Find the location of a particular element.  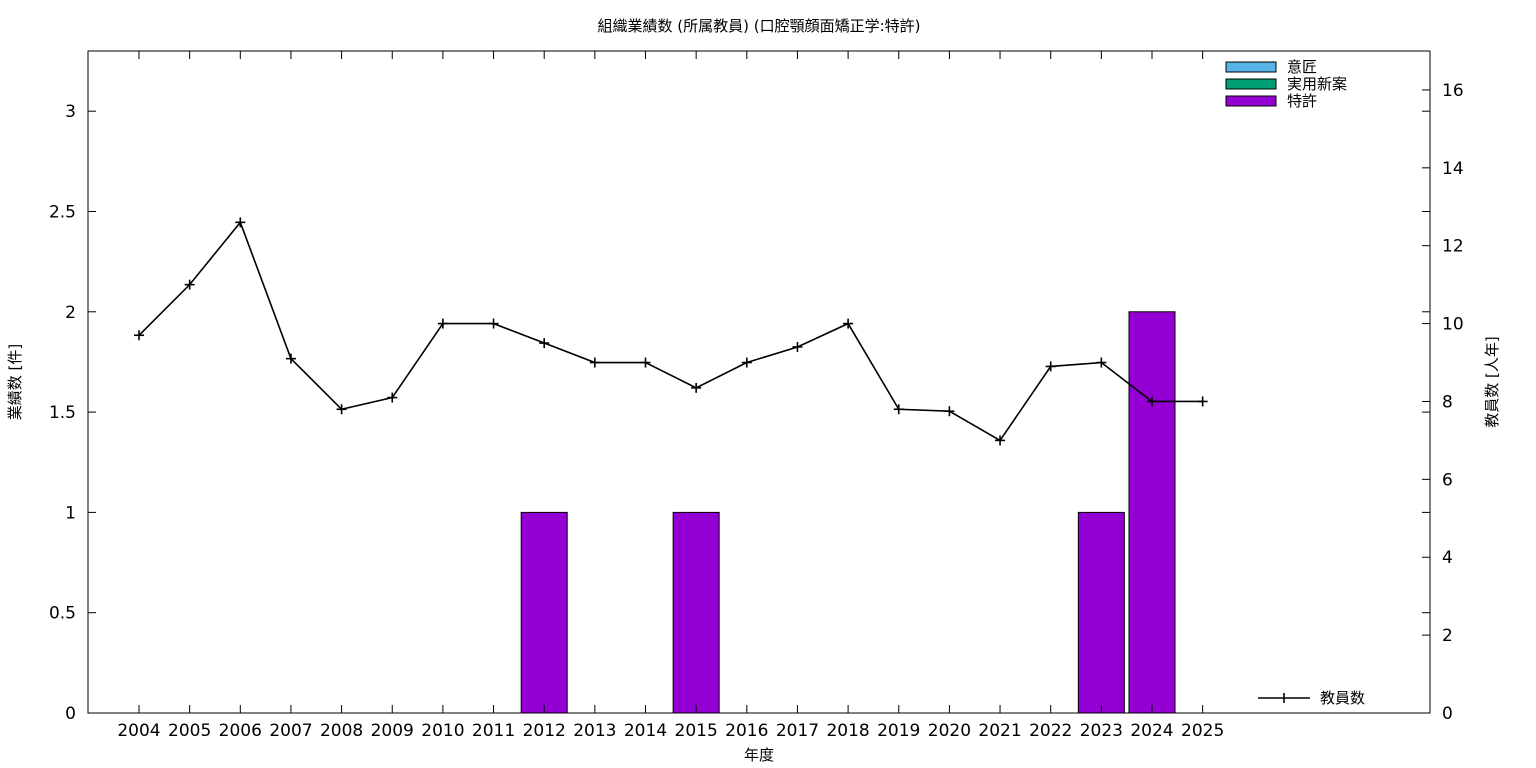

y2-tick-label: 14 is located at coordinates (1453, 169).